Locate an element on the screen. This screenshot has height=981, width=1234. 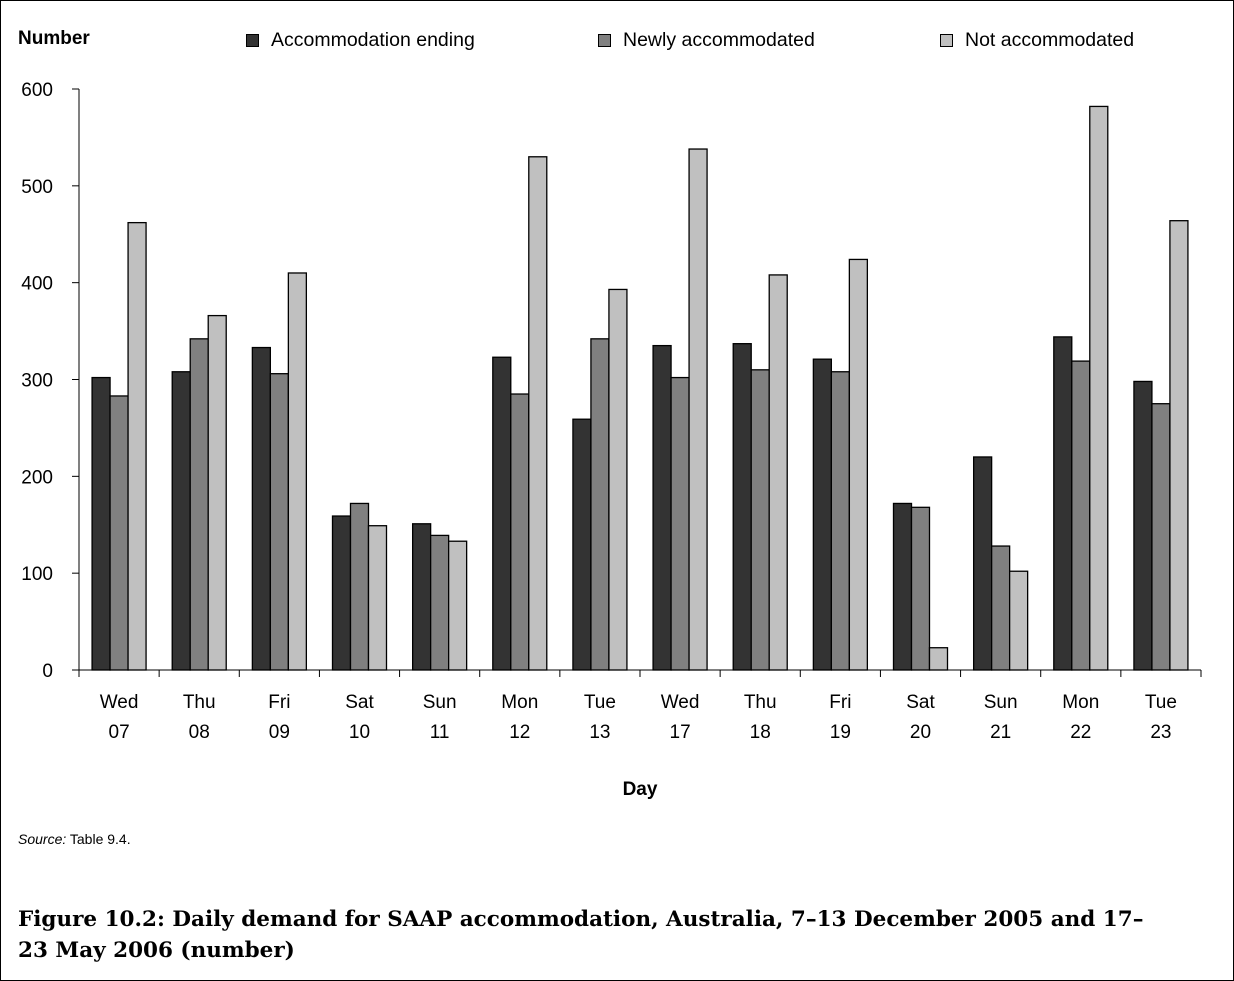
legend-label: Accommodation ending is located at coordinates (373, 40).